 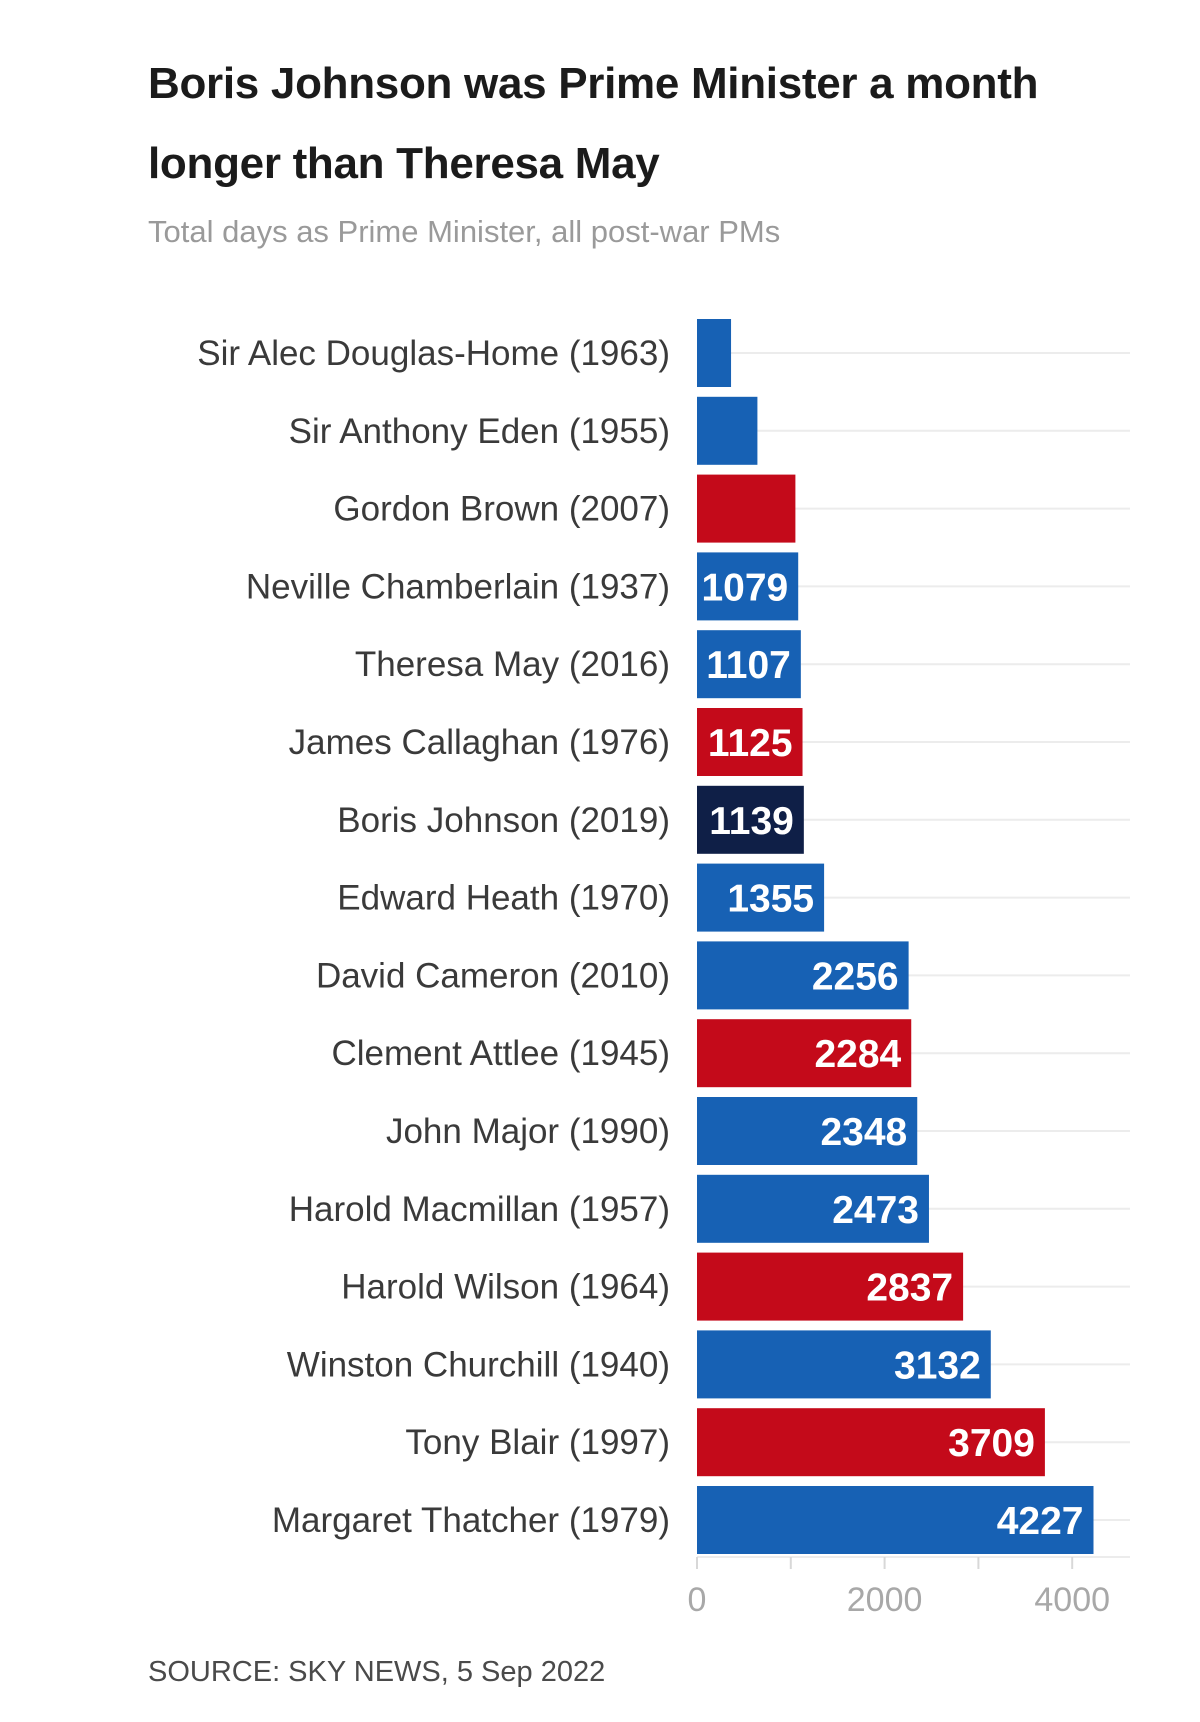 I want to click on value-label: 3132, so click(x=937, y=1365).